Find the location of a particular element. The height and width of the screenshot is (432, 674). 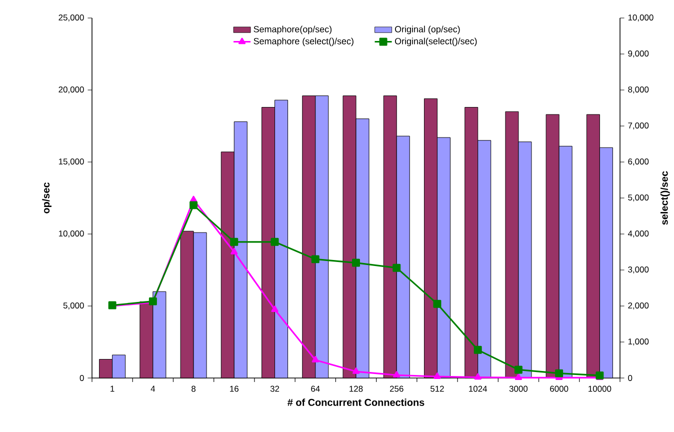

y2-tick-label: 3,000 is located at coordinates (638, 270).